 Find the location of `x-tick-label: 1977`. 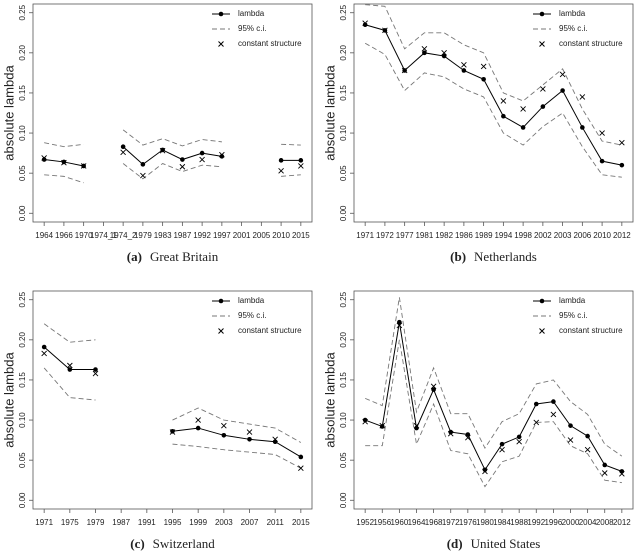

x-tick-label: 1977 is located at coordinates (405, 235).